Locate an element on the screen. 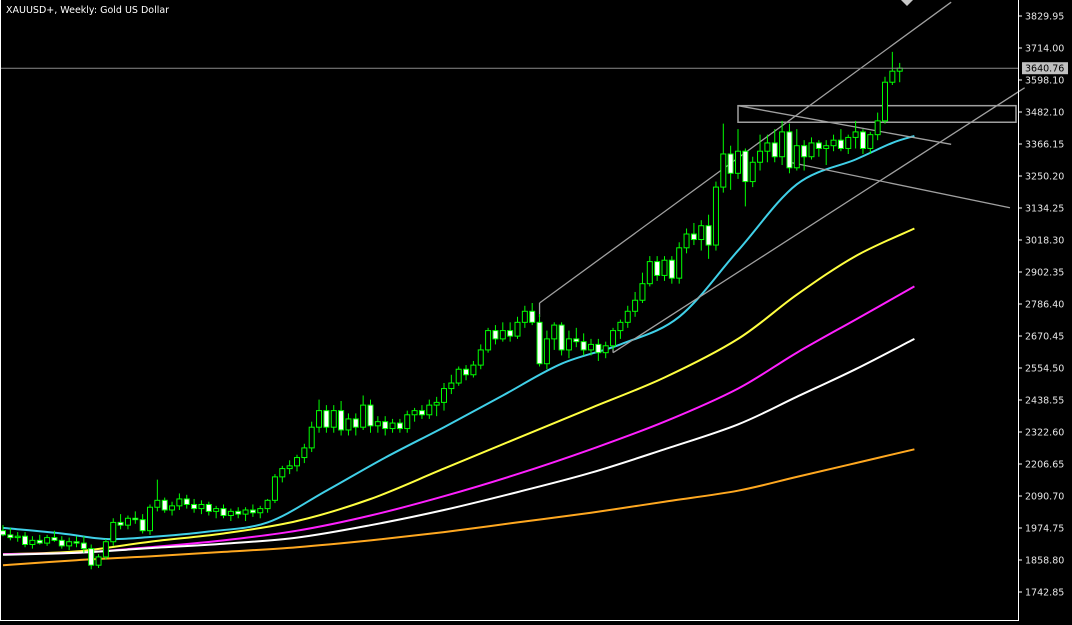 The height and width of the screenshot is (625, 1072). flag-lower-line is located at coordinates (900, 185).